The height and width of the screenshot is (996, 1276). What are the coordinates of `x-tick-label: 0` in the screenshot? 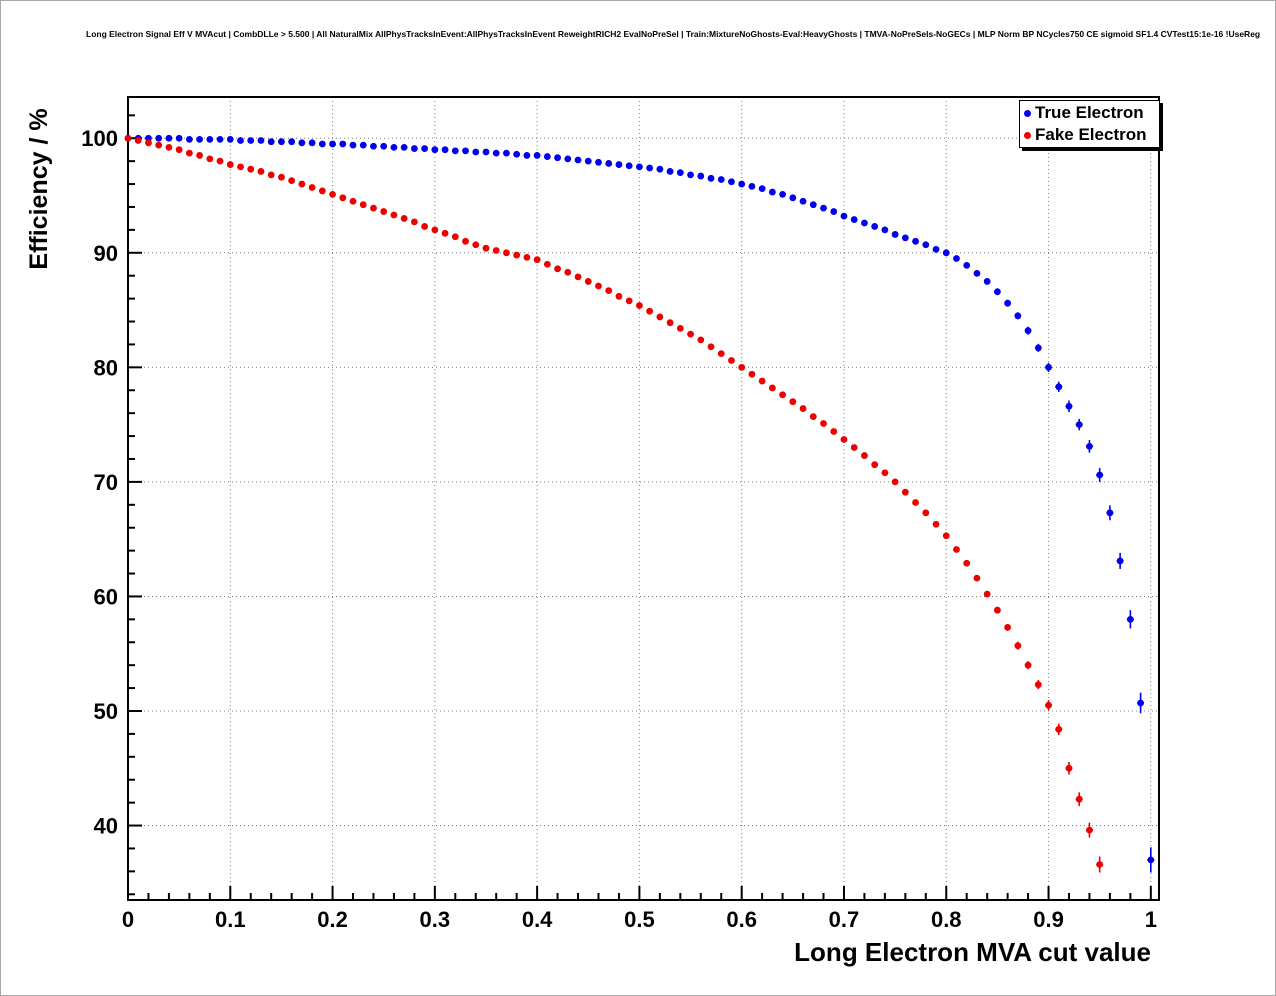 It's located at (128, 919).